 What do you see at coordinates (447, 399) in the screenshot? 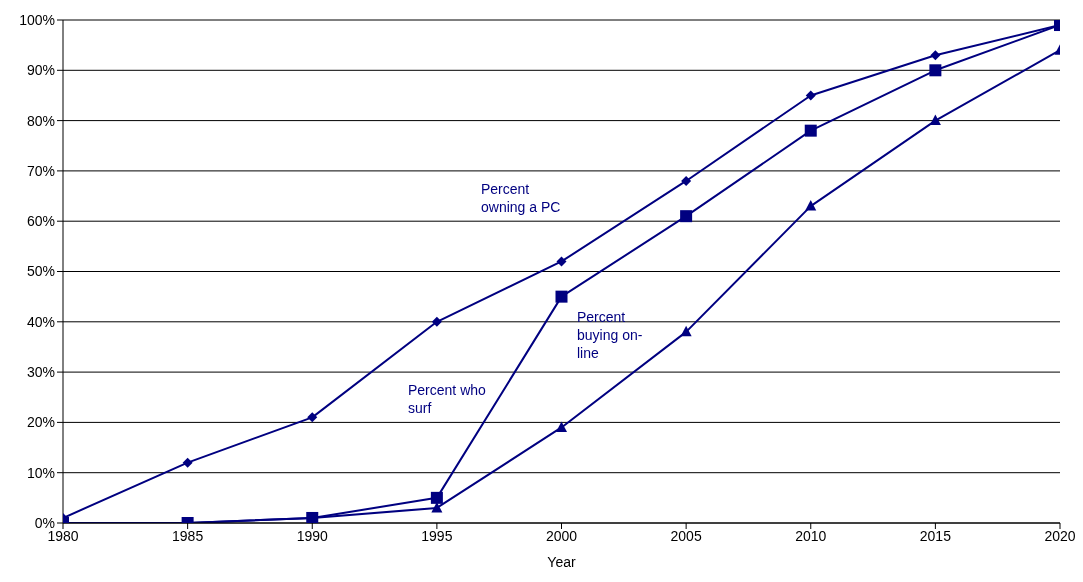
I see `series-label: Percent who surf` at bounding box center [447, 399].